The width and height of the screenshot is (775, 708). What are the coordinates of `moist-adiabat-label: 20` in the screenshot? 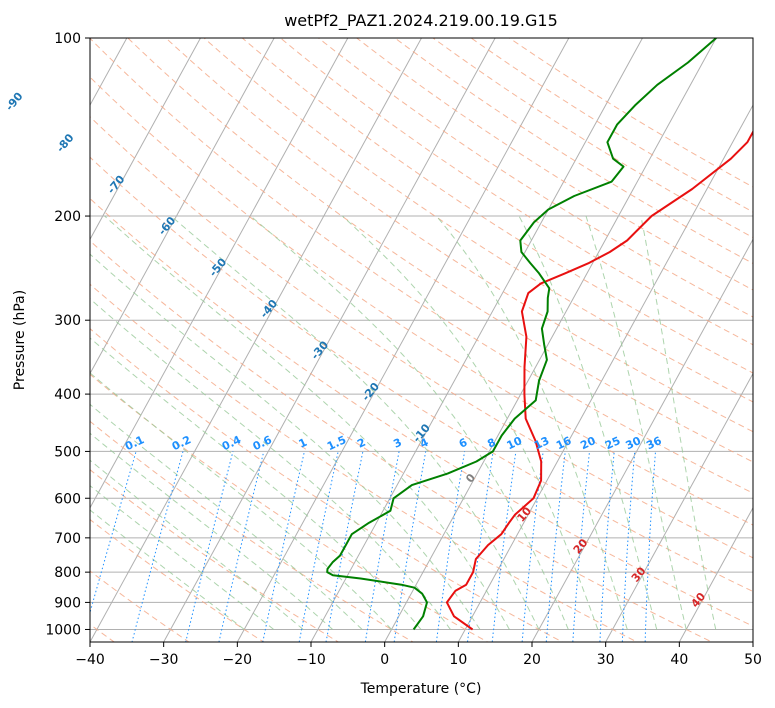 It's located at (581, 546).